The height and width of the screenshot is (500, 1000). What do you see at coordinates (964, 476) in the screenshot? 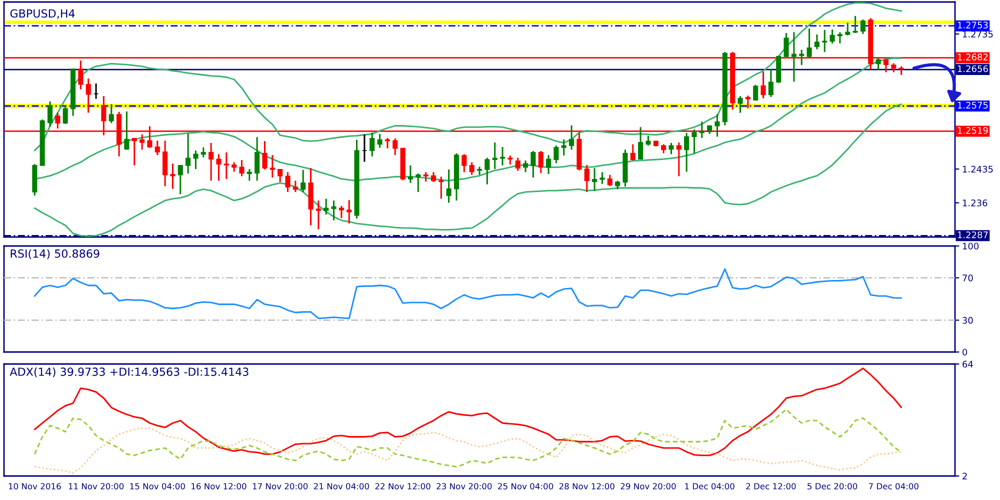
I see `y-tick-label: 2` at bounding box center [964, 476].